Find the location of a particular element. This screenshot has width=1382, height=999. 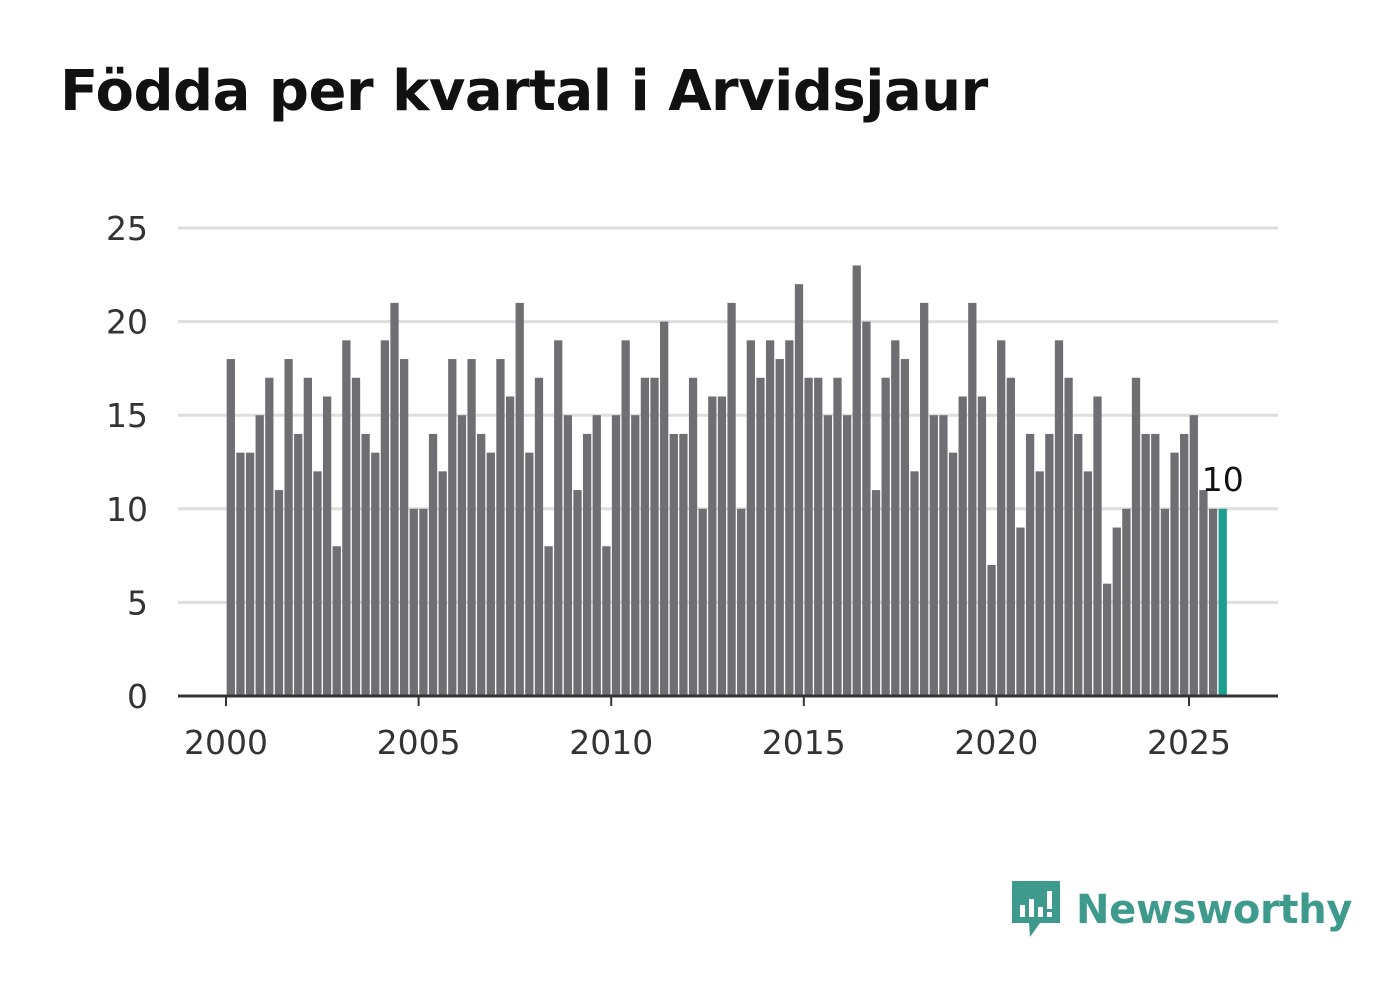

x-tick-label-2020: 2020 is located at coordinates (996, 742).